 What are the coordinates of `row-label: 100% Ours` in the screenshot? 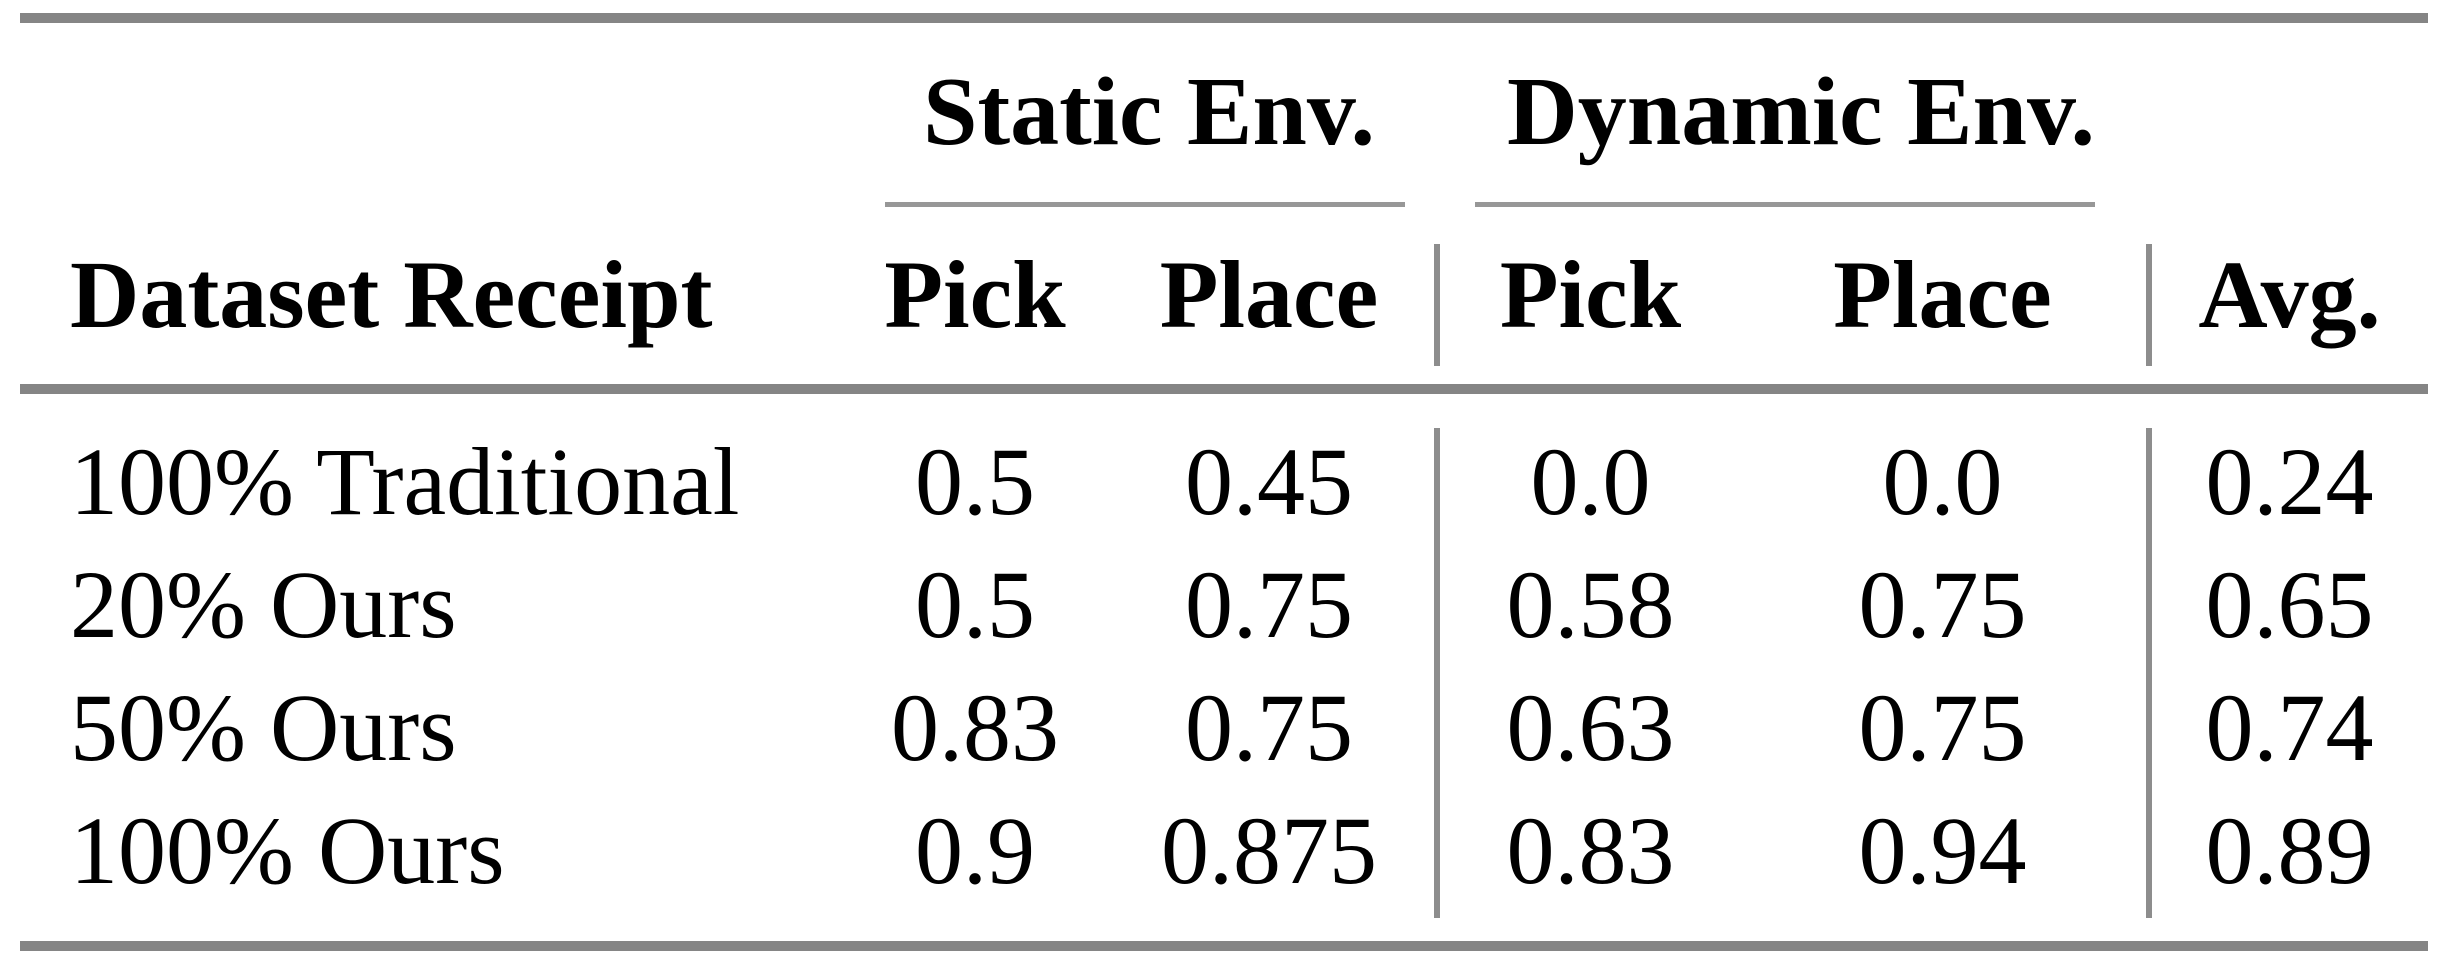 It's located at (287, 850).